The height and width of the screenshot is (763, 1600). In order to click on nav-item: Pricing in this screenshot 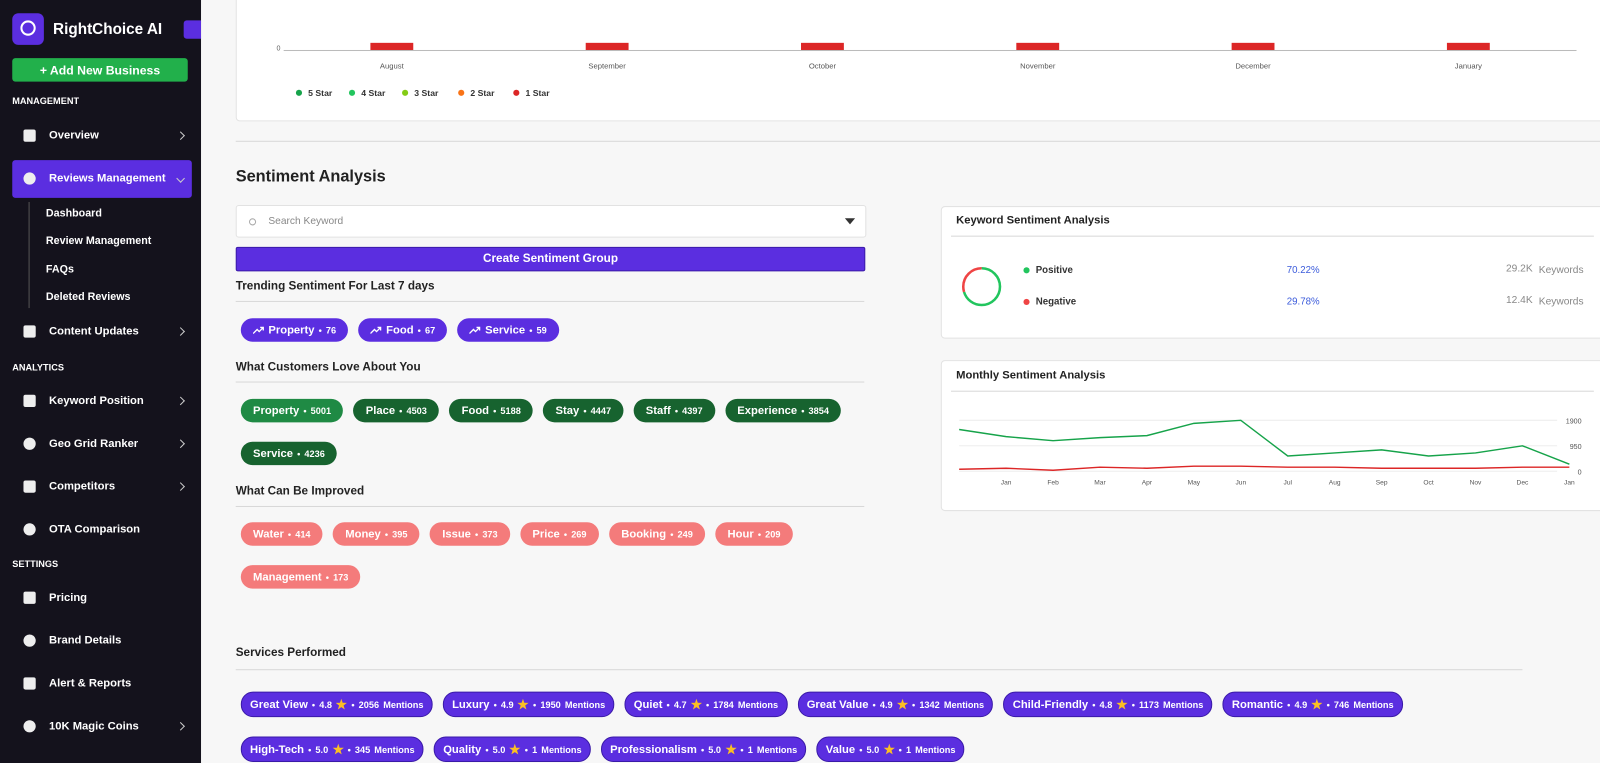, I will do `click(68, 597)`.